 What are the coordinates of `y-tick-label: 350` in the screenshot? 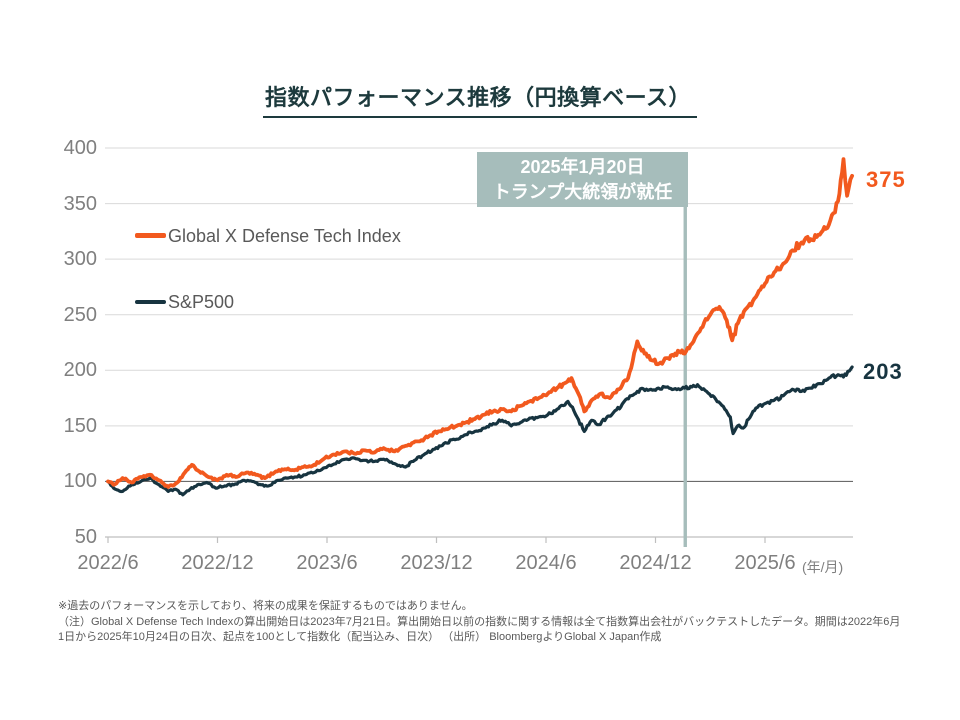 It's located at (80, 203).